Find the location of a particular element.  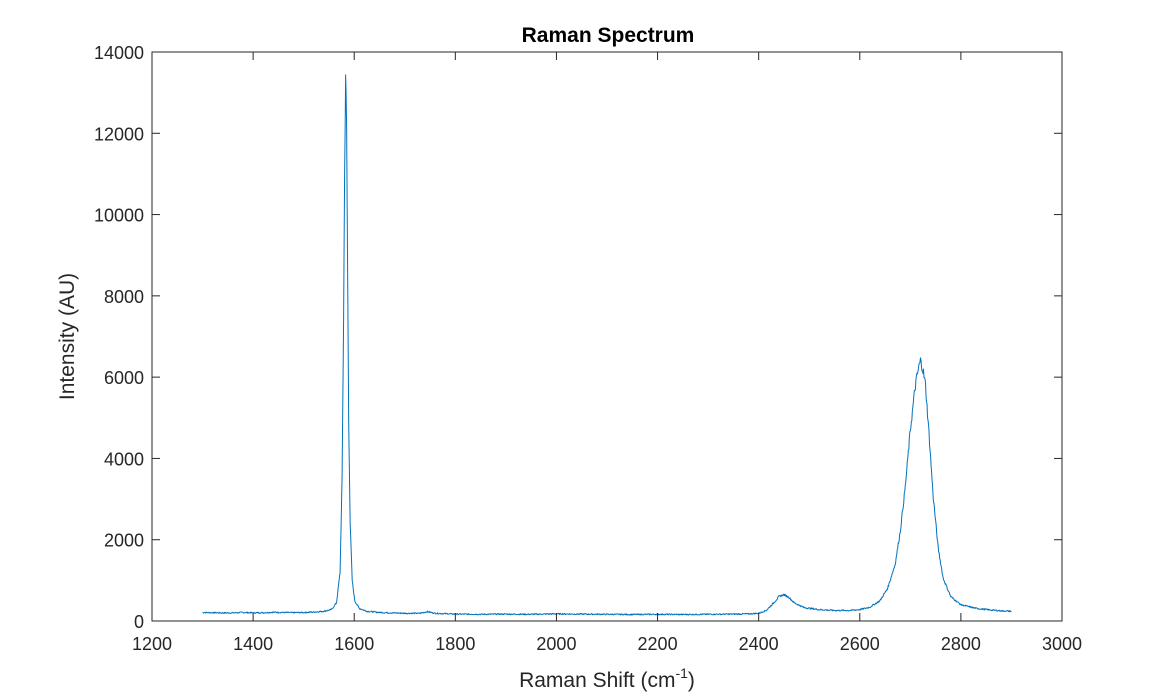

x-tick-label: 2800 is located at coordinates (961, 644).